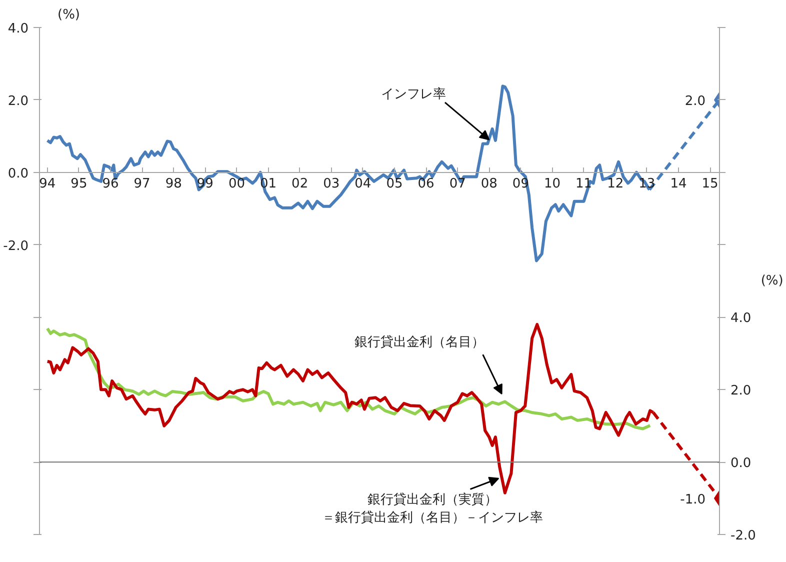 The width and height of the screenshot is (786, 562). Describe the element at coordinates (710, 184) in the screenshot. I see `x-tick-label: 15` at that location.